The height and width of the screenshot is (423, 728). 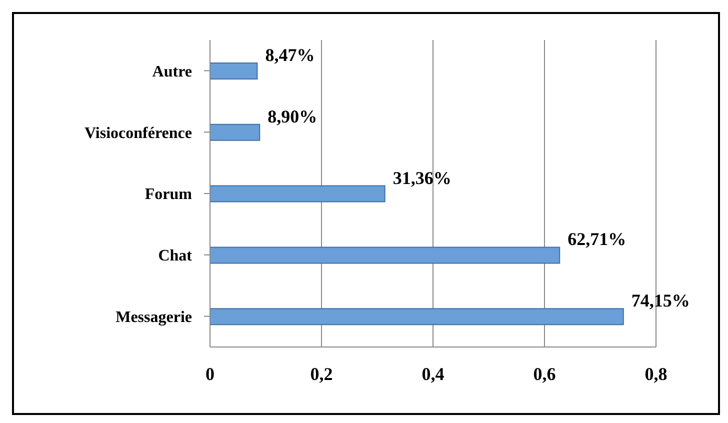 What do you see at coordinates (290, 55) in the screenshot?
I see `data-label: 8,47%` at bounding box center [290, 55].